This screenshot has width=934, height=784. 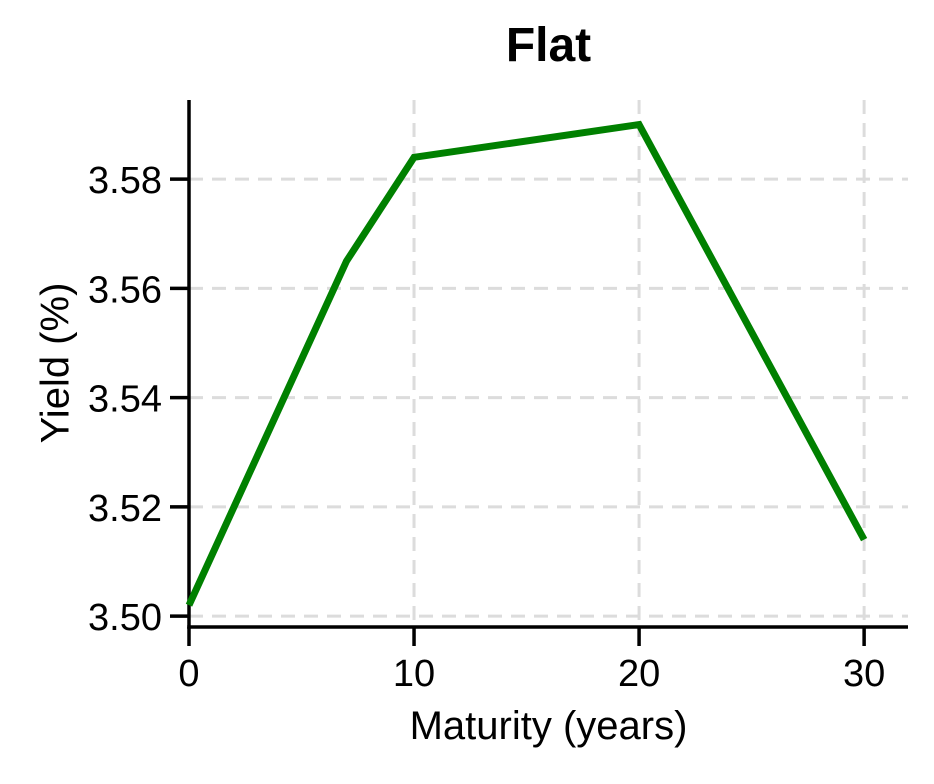 I want to click on y-tick-label: 3.54, so click(x=125, y=400).